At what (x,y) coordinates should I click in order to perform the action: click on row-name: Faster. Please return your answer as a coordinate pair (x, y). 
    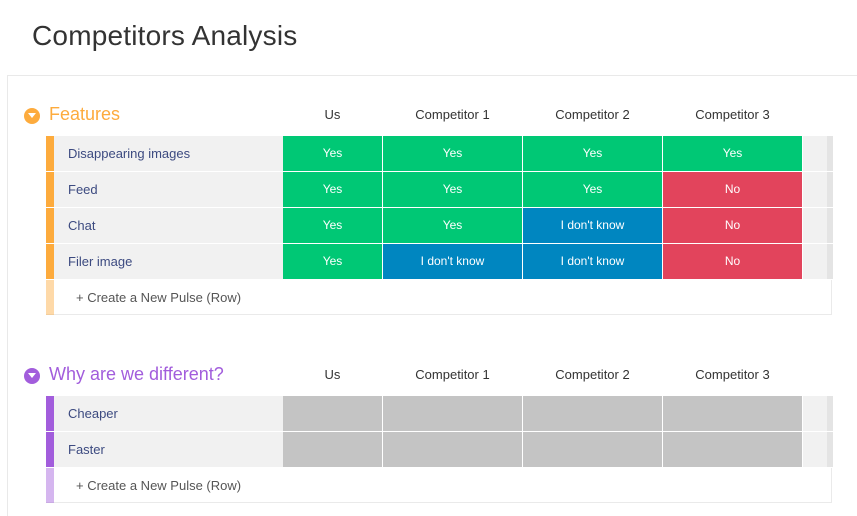
    Looking at the image, I should click on (168, 449).